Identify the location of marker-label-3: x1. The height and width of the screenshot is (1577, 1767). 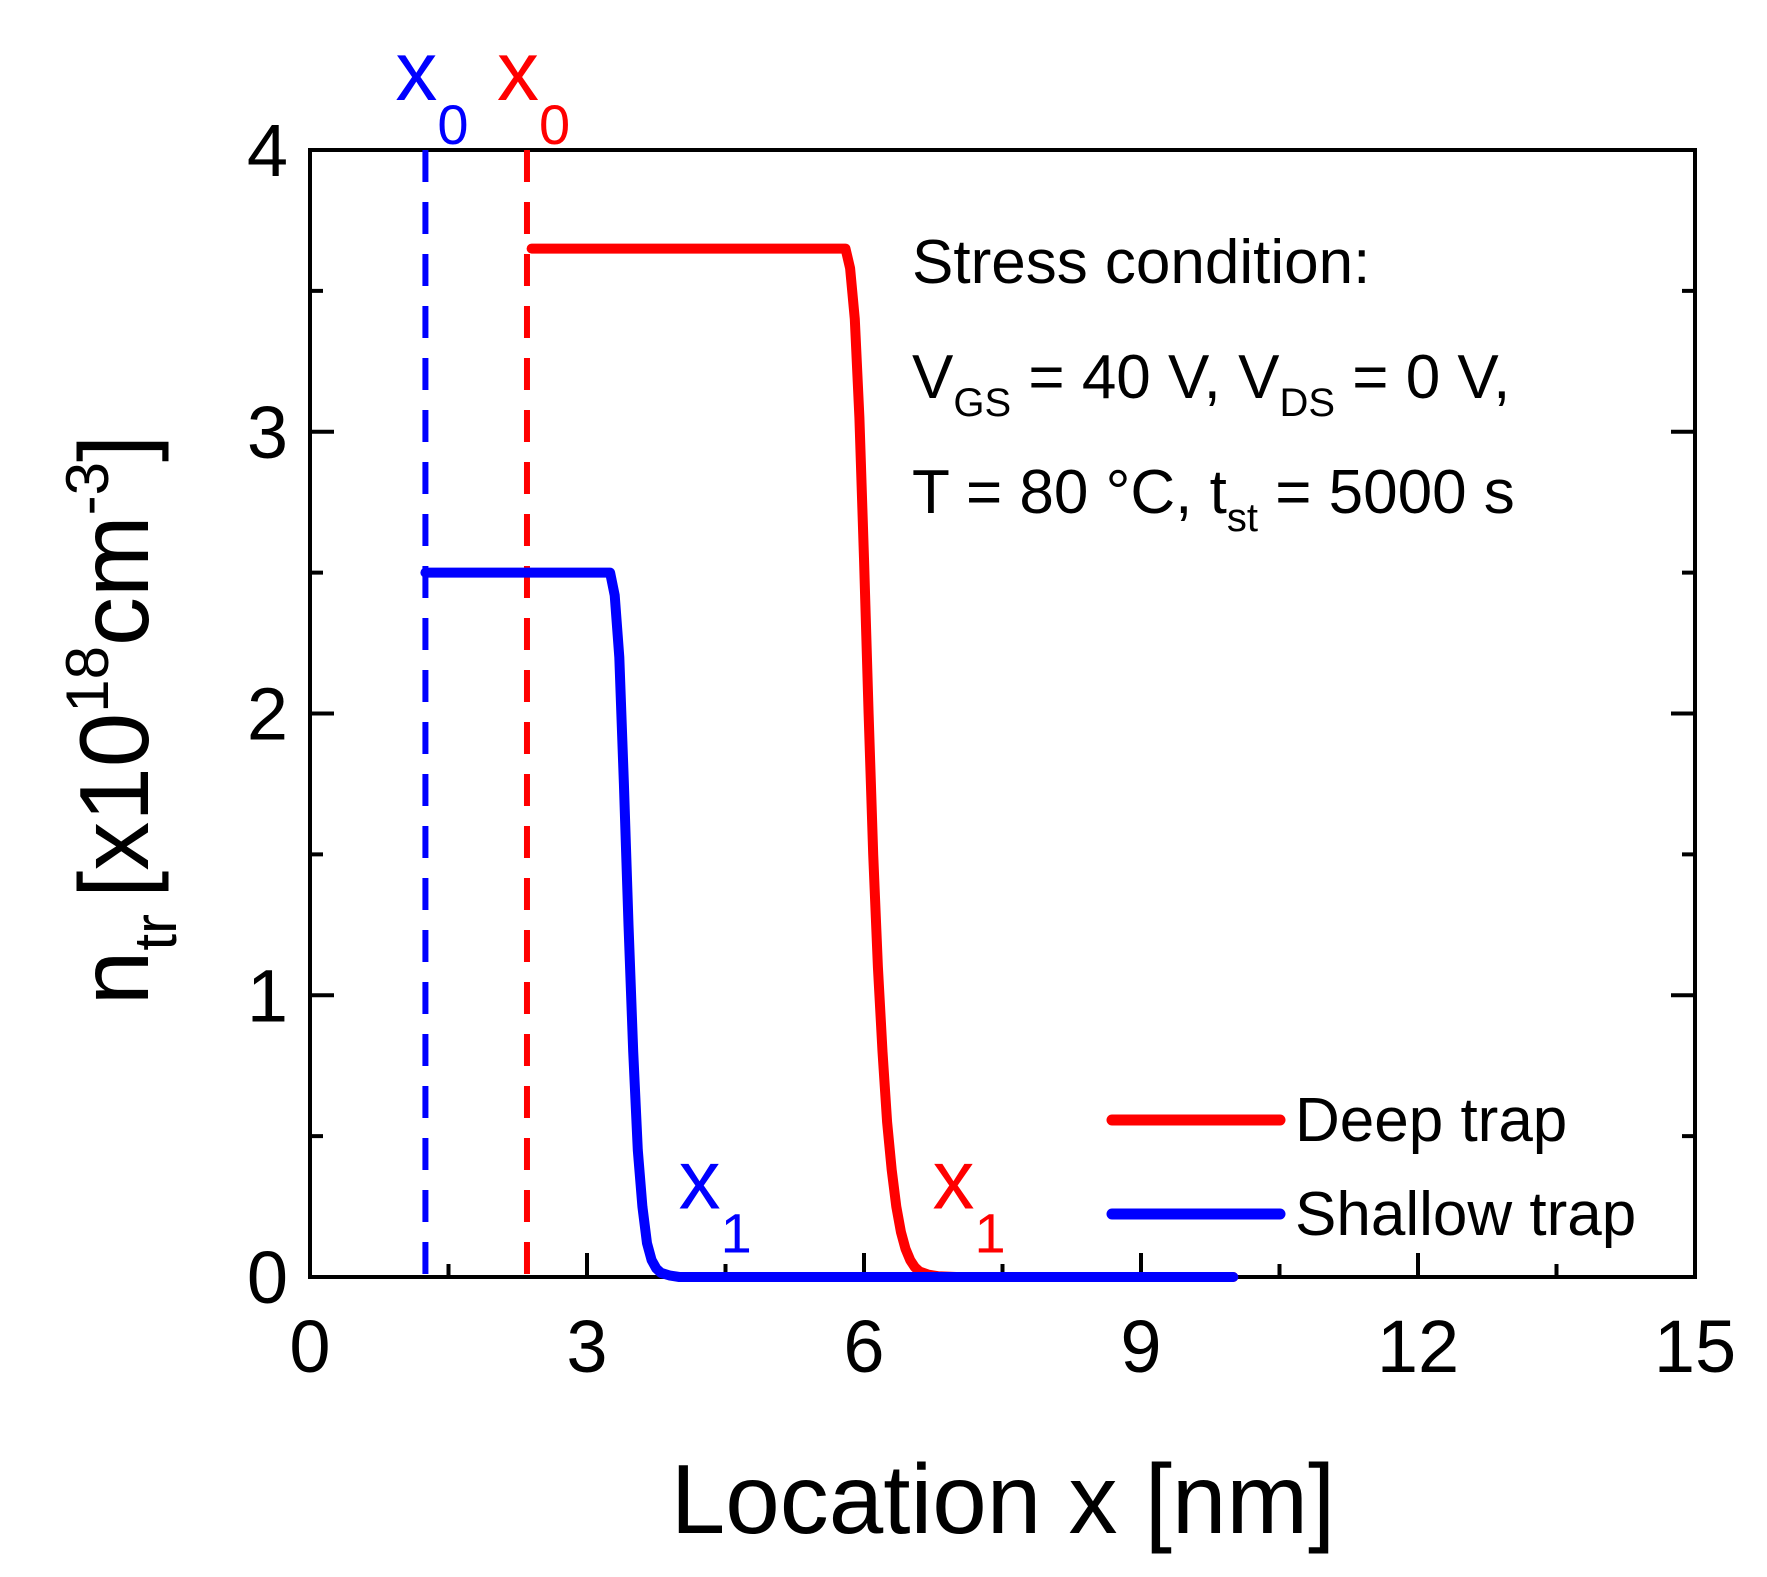
(968, 1198).